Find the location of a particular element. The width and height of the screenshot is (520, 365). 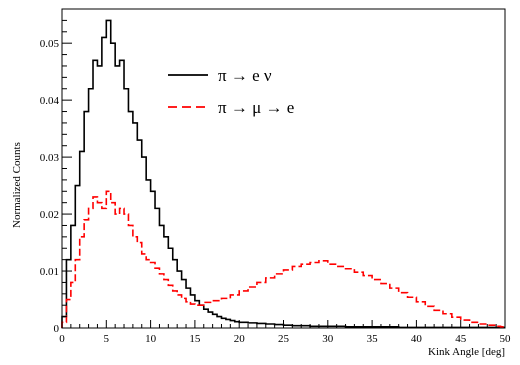

x-tick-label: 5 is located at coordinates (107, 339).